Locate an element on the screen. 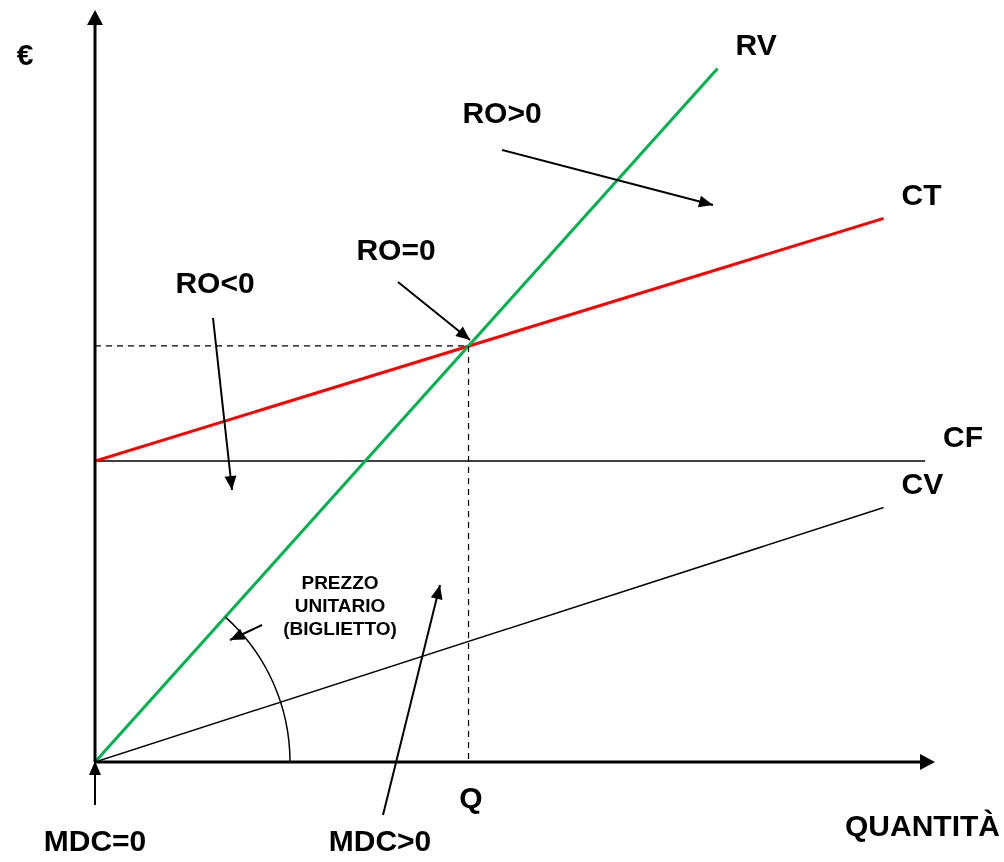 This screenshot has height=862, width=1004. series-label: CF is located at coordinates (963, 437).